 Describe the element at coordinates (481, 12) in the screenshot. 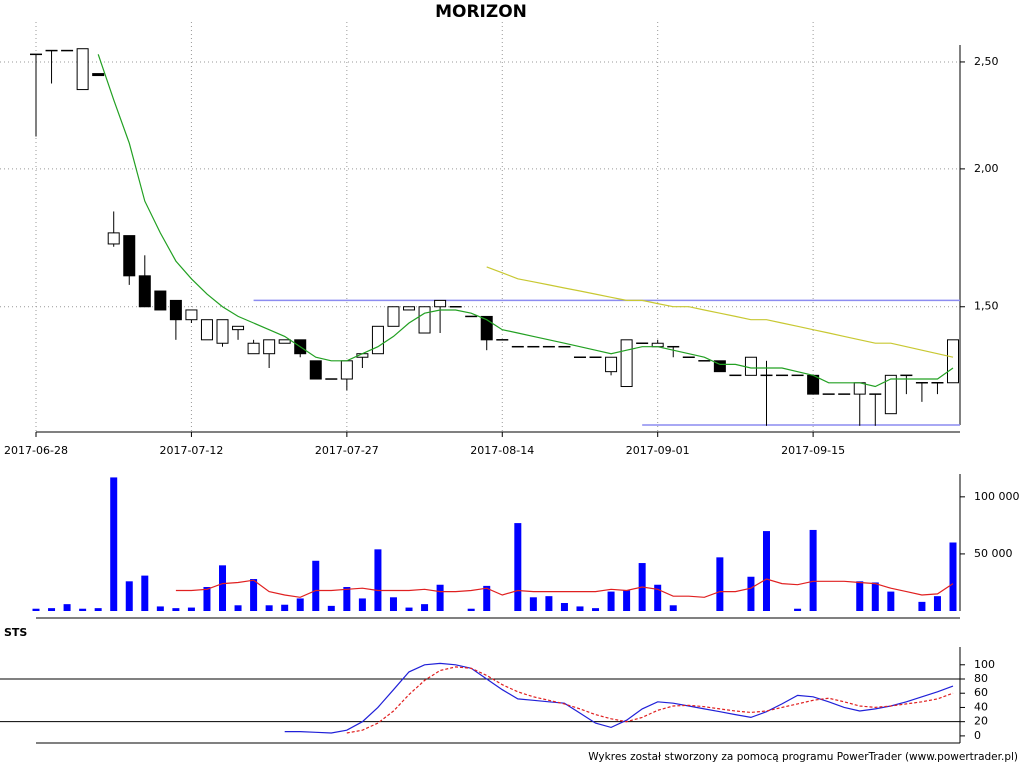

I see `chart-title: MORIZON` at that location.